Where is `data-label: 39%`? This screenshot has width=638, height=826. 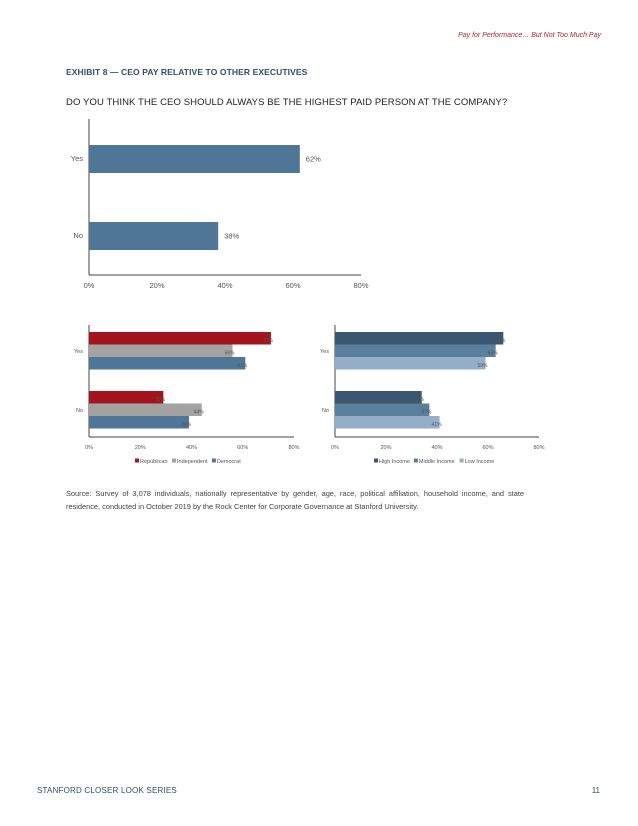
data-label: 39% is located at coordinates (186, 425).